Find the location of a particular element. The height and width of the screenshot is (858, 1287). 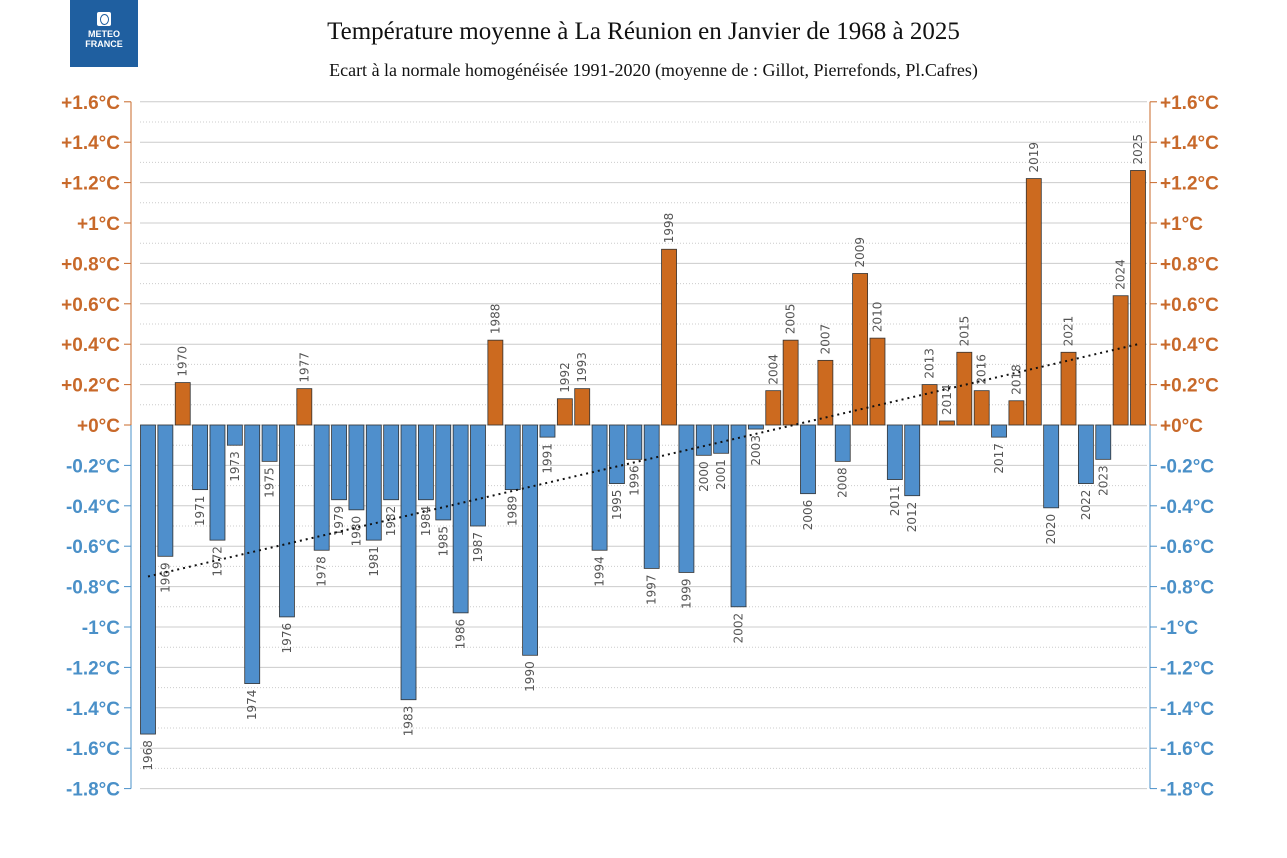

bar-label-2015: 2015 is located at coordinates (964, 331).